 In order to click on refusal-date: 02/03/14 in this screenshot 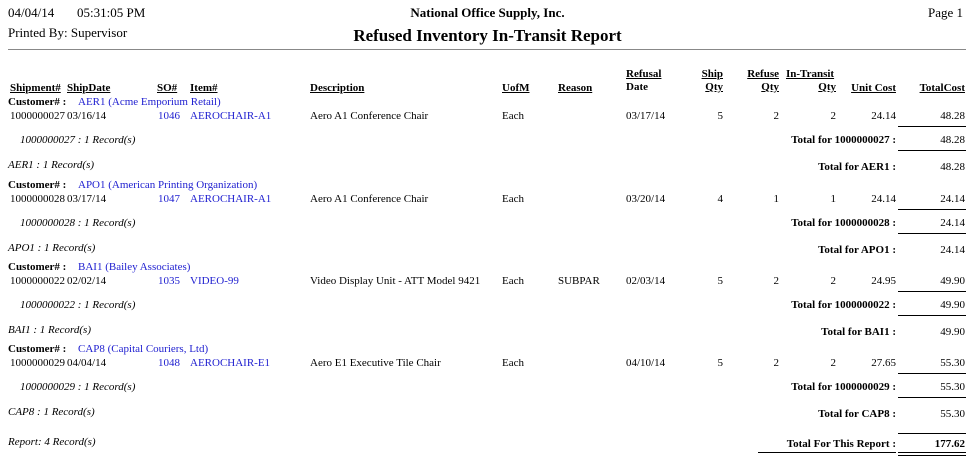, I will do `click(646, 281)`.